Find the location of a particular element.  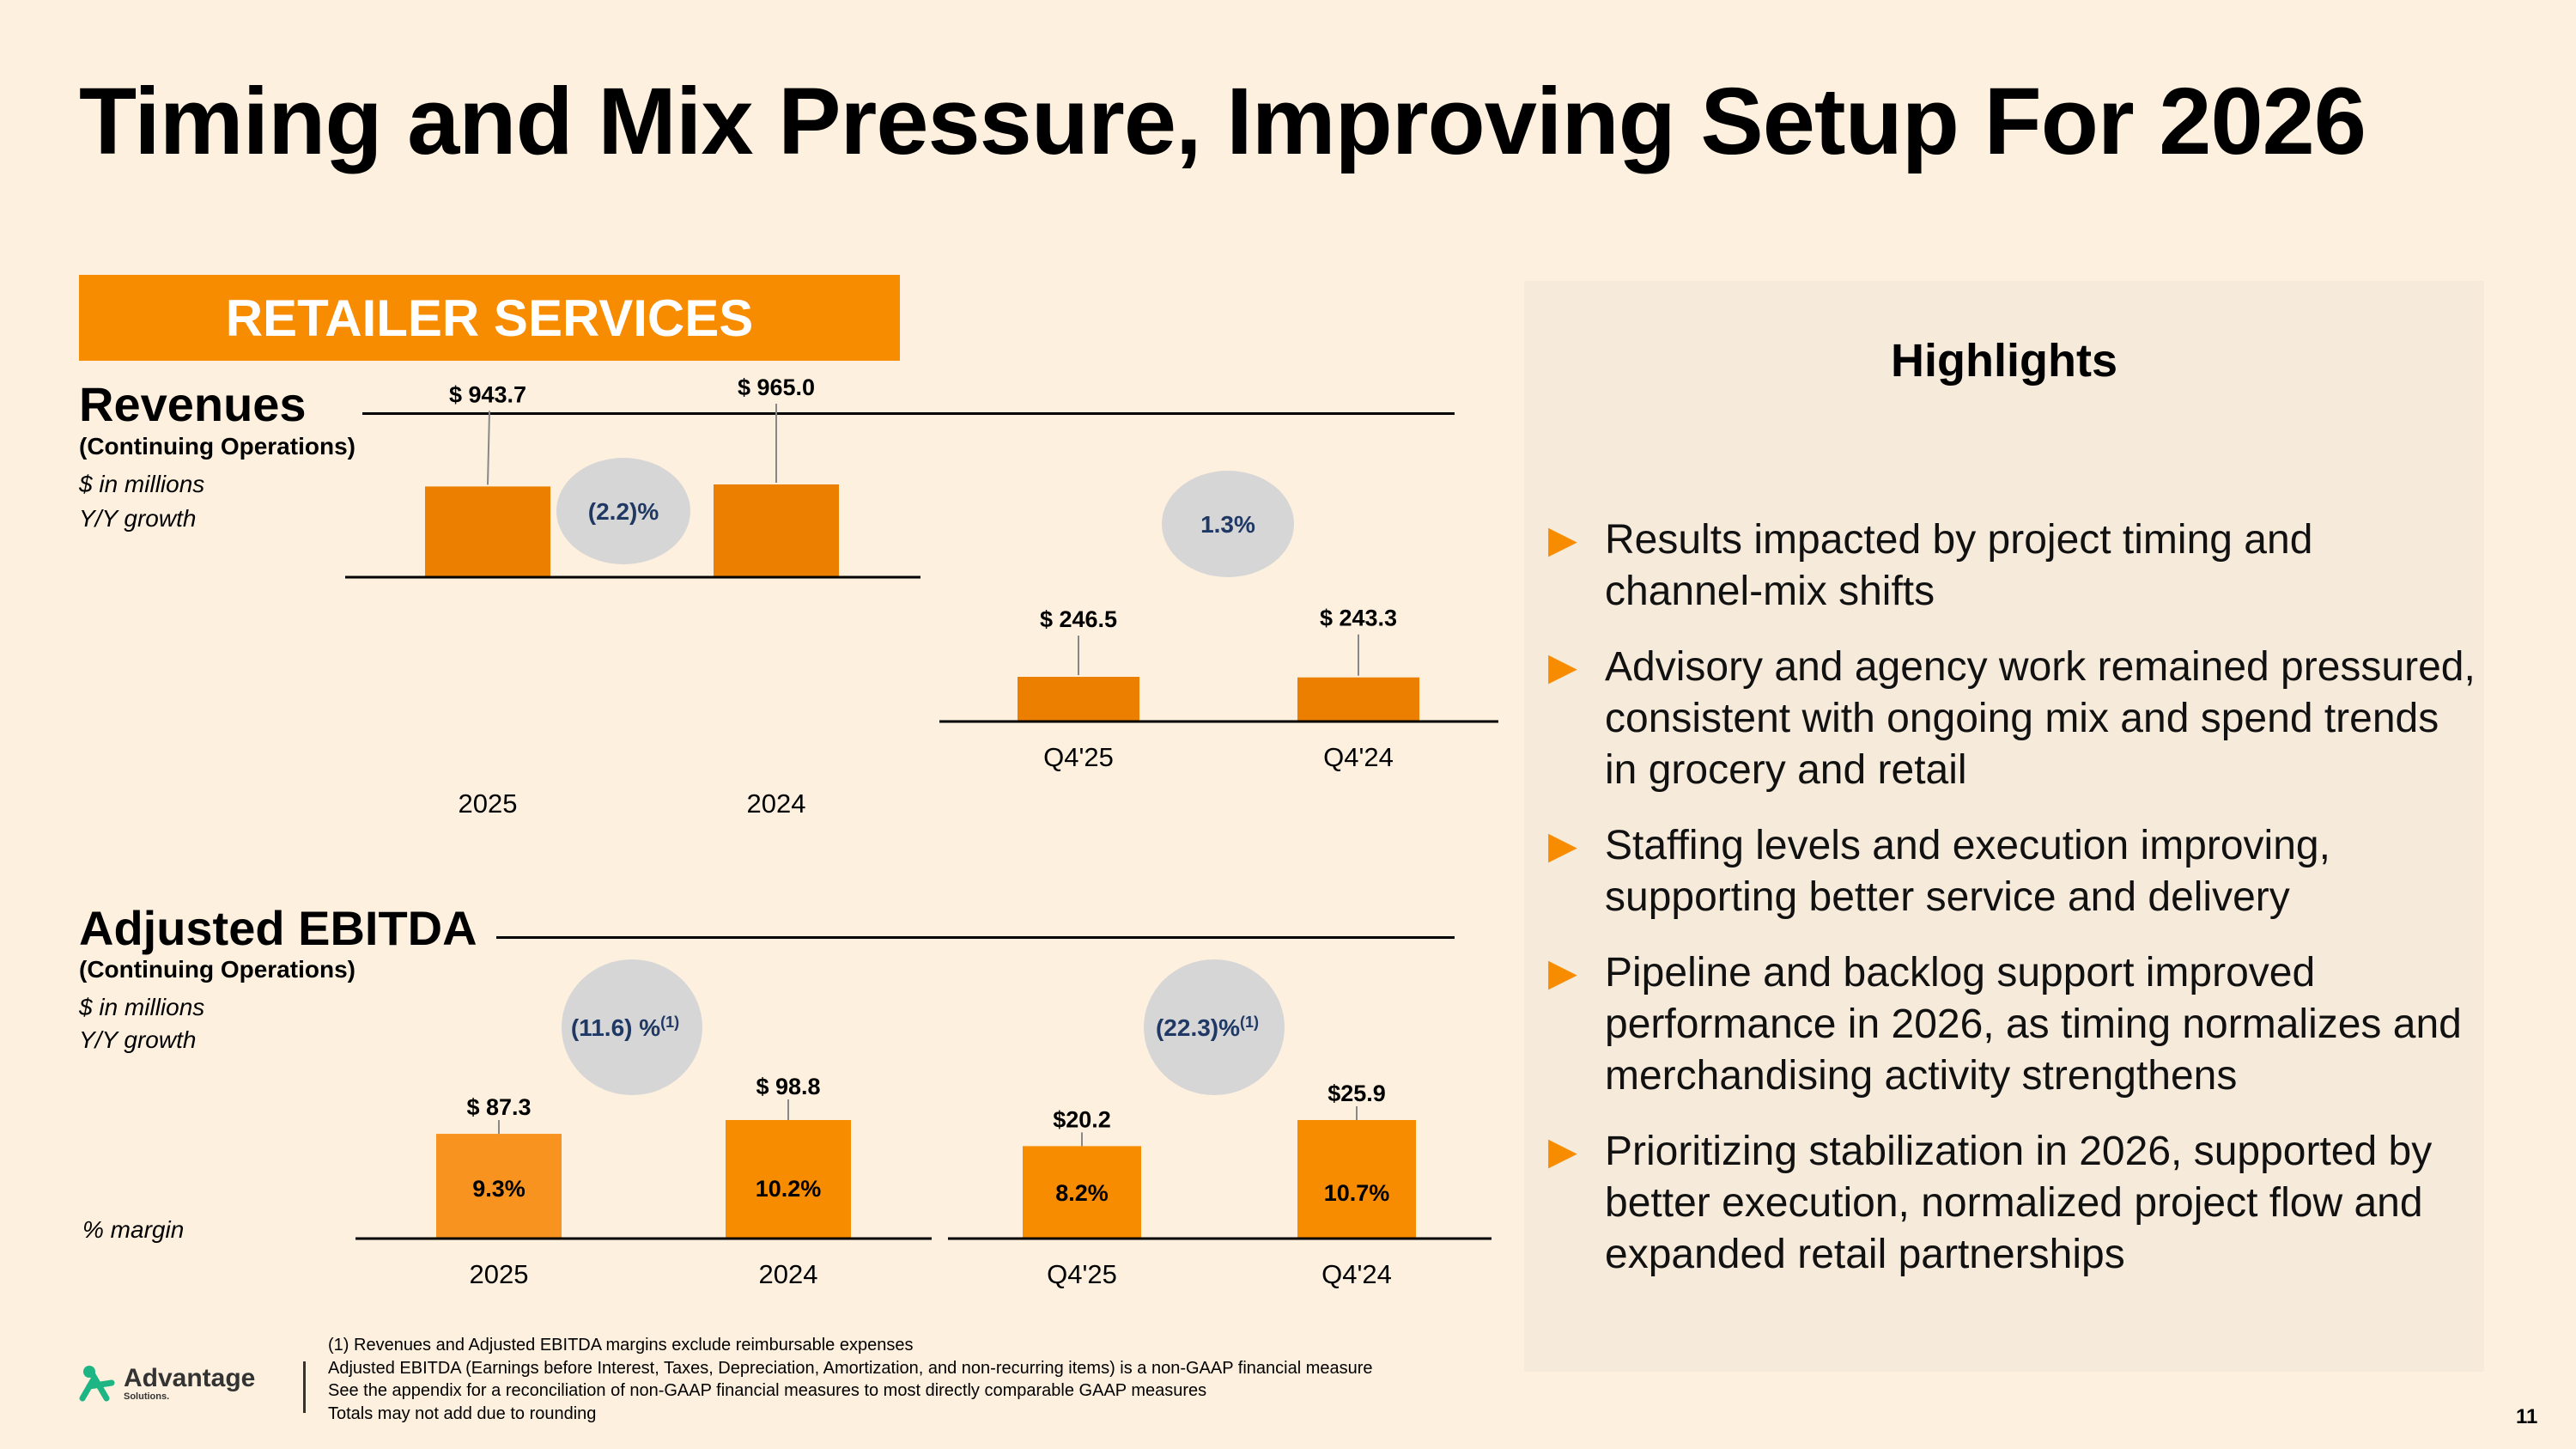

margin-label: 9.3% is located at coordinates (499, 1189).